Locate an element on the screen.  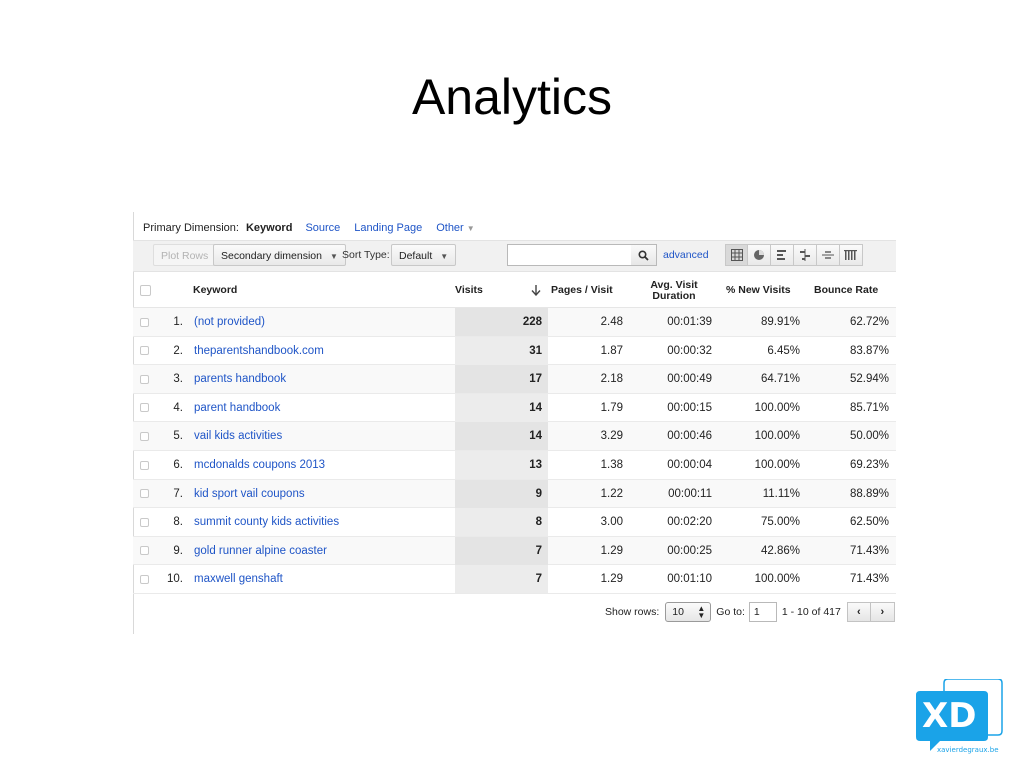
keyword-link: vail kids activities is located at coordinates (238, 436).